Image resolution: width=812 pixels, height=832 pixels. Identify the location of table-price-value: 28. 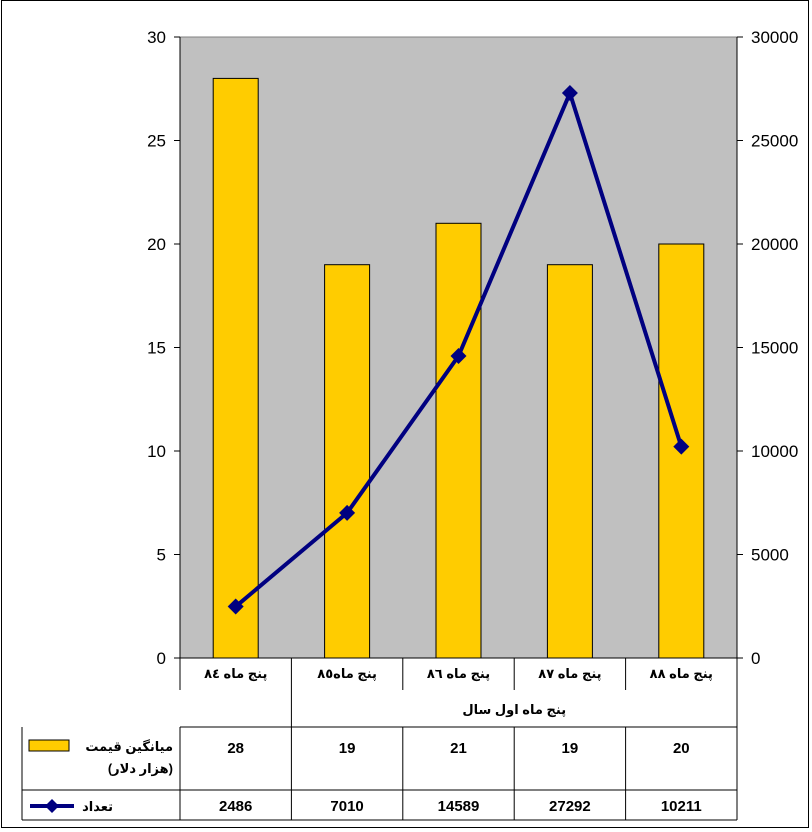
(235, 748).